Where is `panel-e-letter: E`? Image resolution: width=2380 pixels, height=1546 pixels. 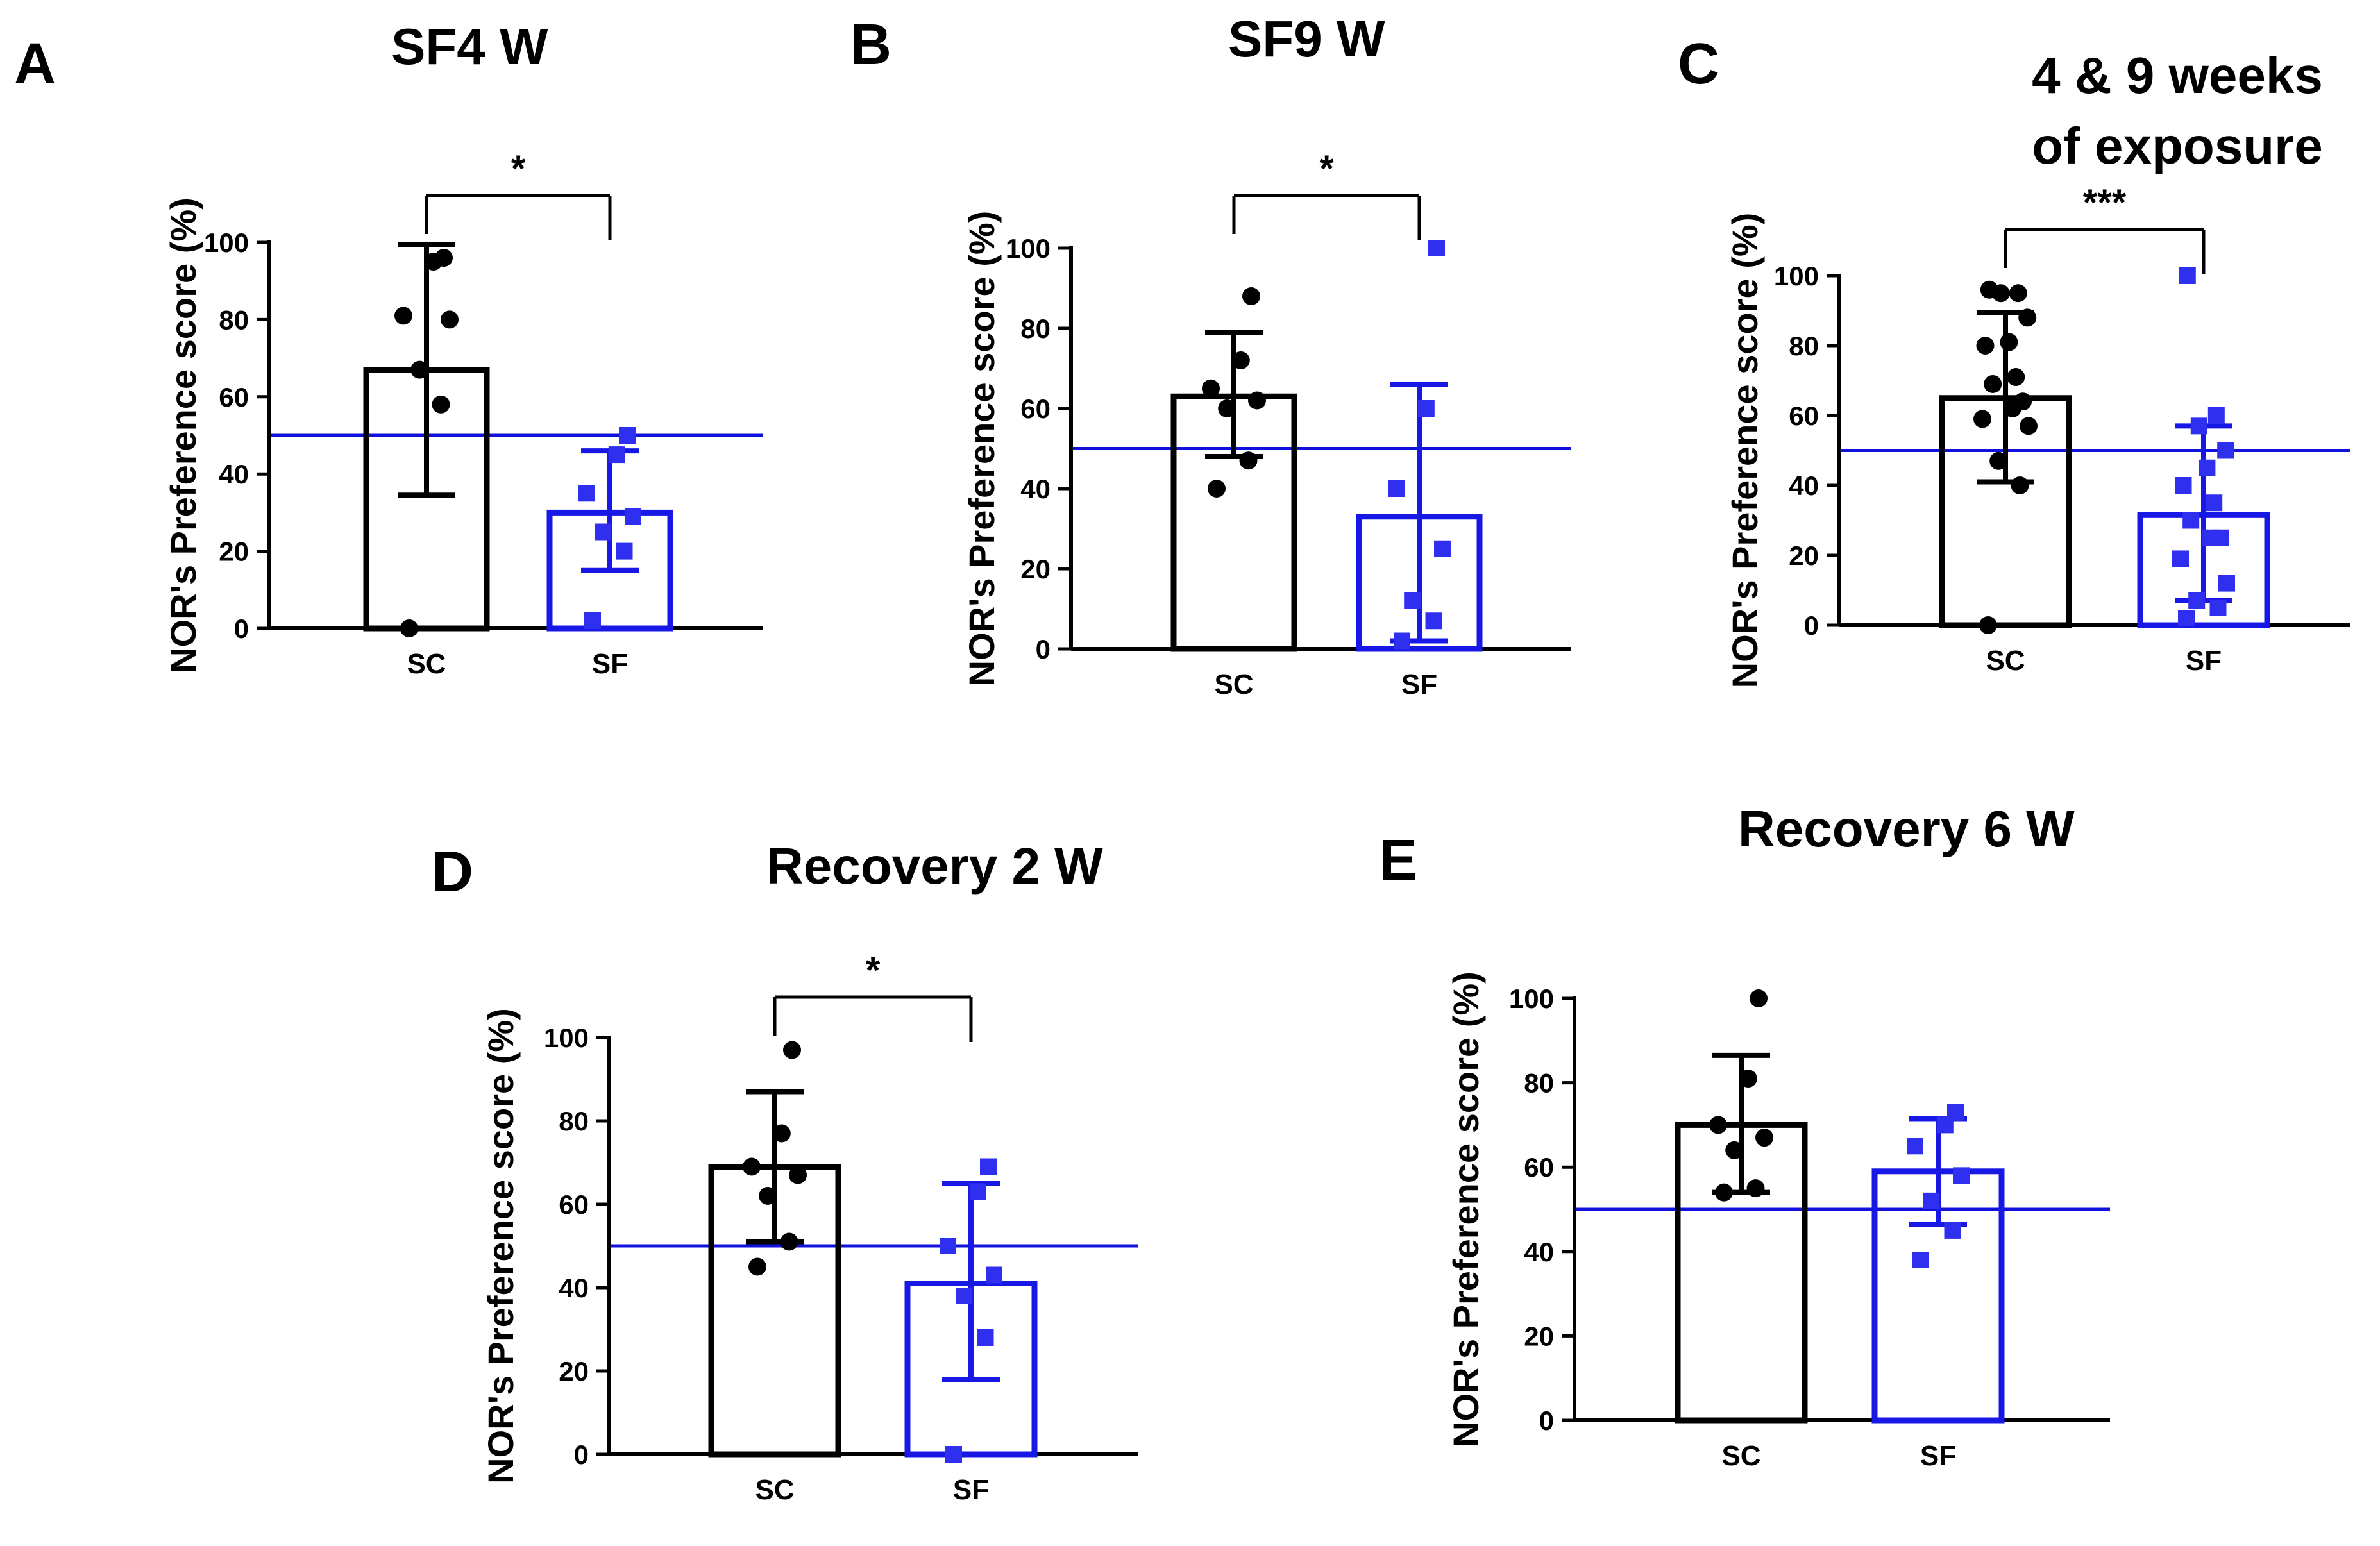
panel-e-letter: E is located at coordinates (1398, 860).